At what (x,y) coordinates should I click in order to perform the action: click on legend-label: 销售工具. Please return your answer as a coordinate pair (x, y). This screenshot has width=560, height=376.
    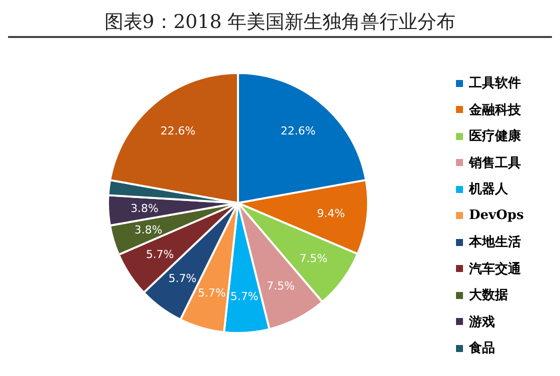
    Looking at the image, I should click on (495, 163).